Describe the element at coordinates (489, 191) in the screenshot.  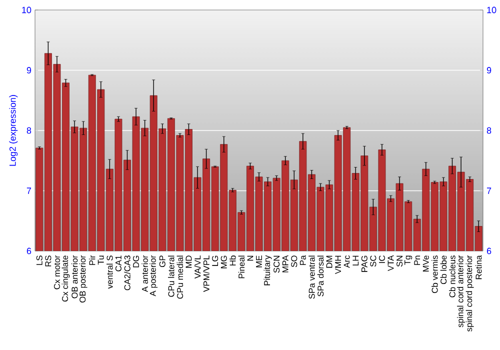
I see `y2-tick-label: 7` at that location.